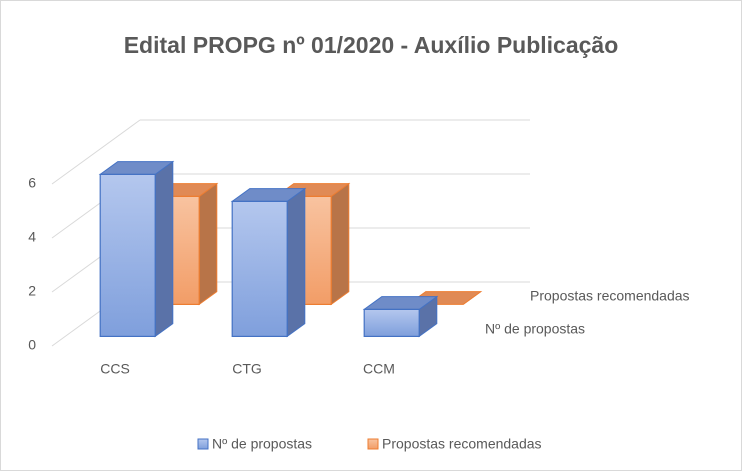 The width and height of the screenshot is (742, 471). What do you see at coordinates (32, 345) in the screenshot?
I see `y-tick-label: 0` at bounding box center [32, 345].